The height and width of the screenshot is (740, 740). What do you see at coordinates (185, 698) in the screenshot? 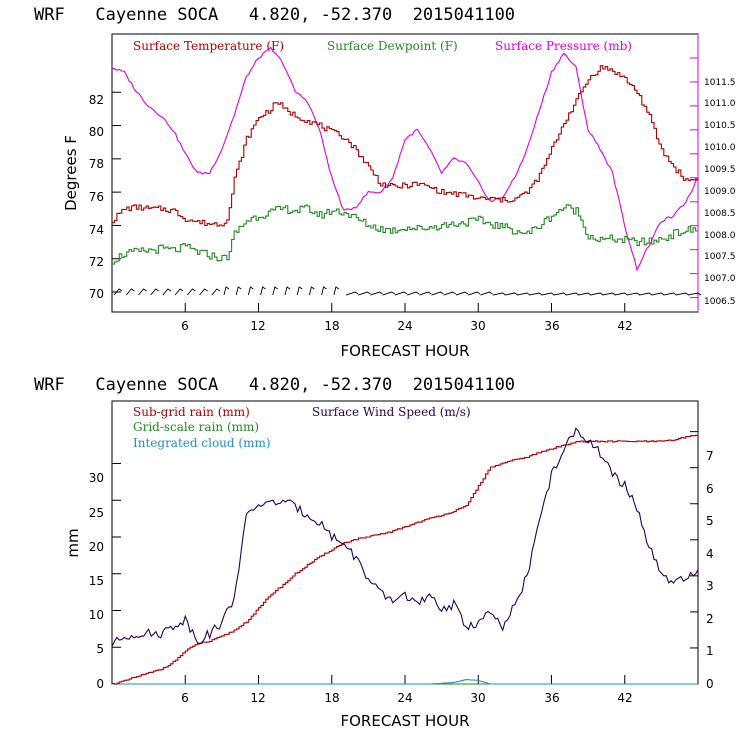
I see `panel2-xtick-6: 6` at bounding box center [185, 698].